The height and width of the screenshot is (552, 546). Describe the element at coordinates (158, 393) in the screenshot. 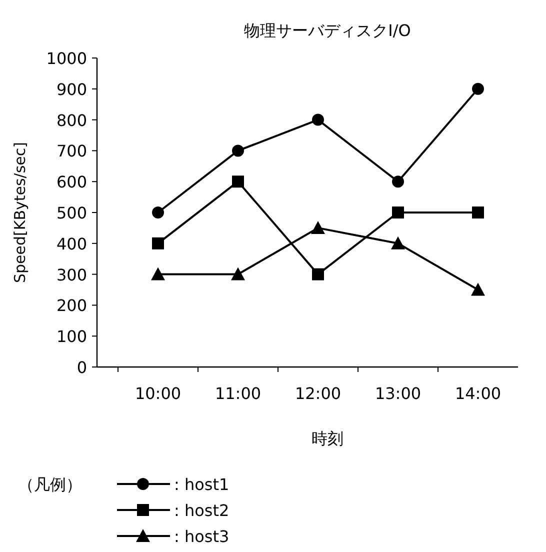

I see `x-tick-label: 10:00` at that location.